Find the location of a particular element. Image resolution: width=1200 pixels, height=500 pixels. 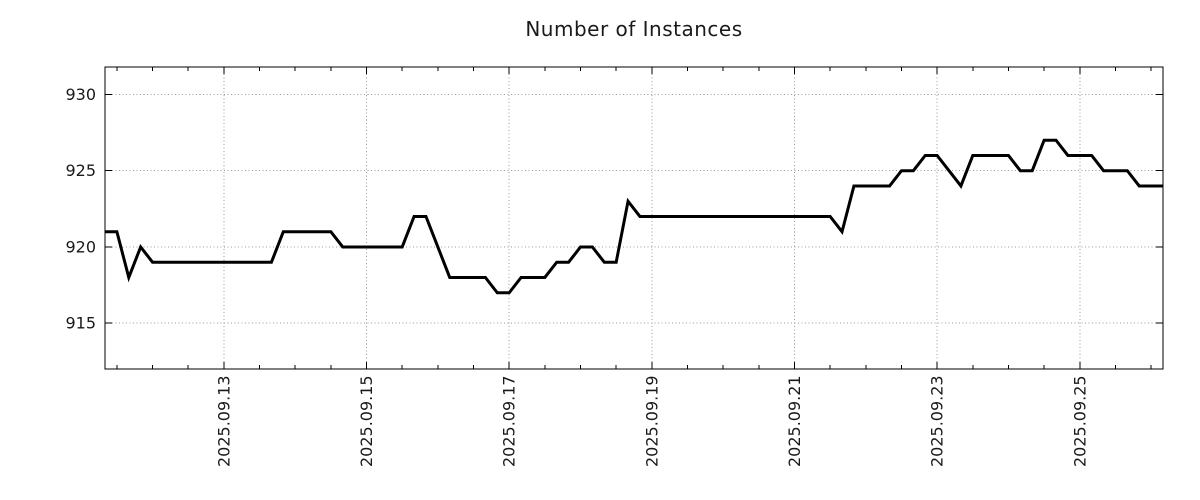

y-tick-label: 920 is located at coordinates (80, 246).